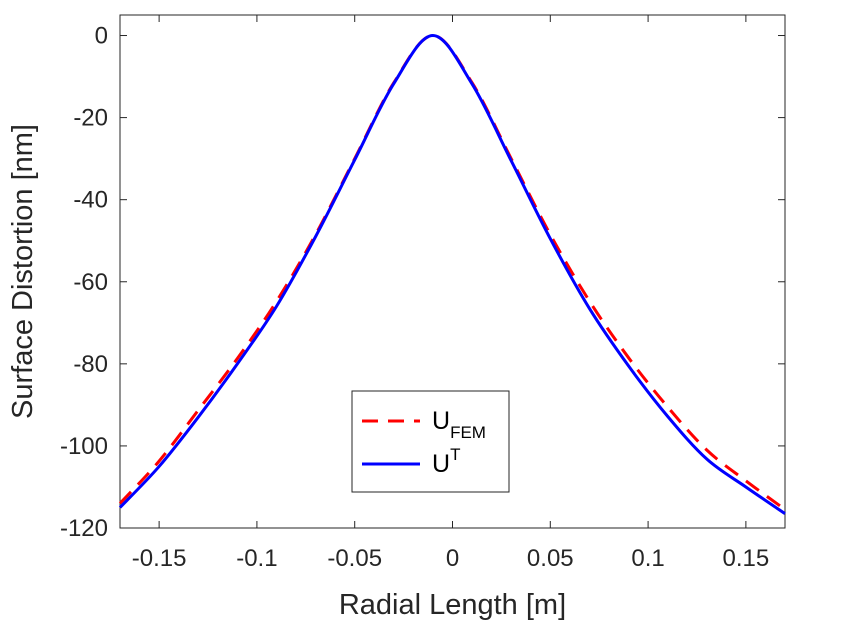 The image size is (857, 629). What do you see at coordinates (101, 36) in the screenshot?
I see `y-tick-label: 0` at bounding box center [101, 36].